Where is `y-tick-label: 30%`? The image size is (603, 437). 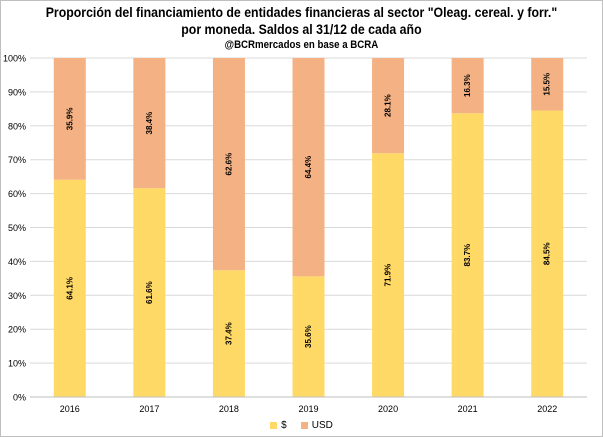
y-tick-label: 30% is located at coordinates (17, 296).